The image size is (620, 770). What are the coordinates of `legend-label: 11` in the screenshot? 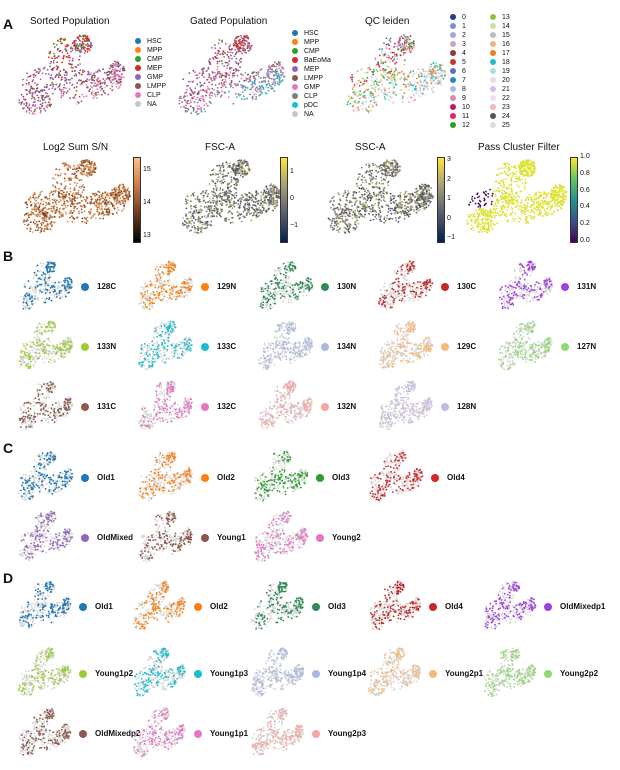 It's located at (466, 116).